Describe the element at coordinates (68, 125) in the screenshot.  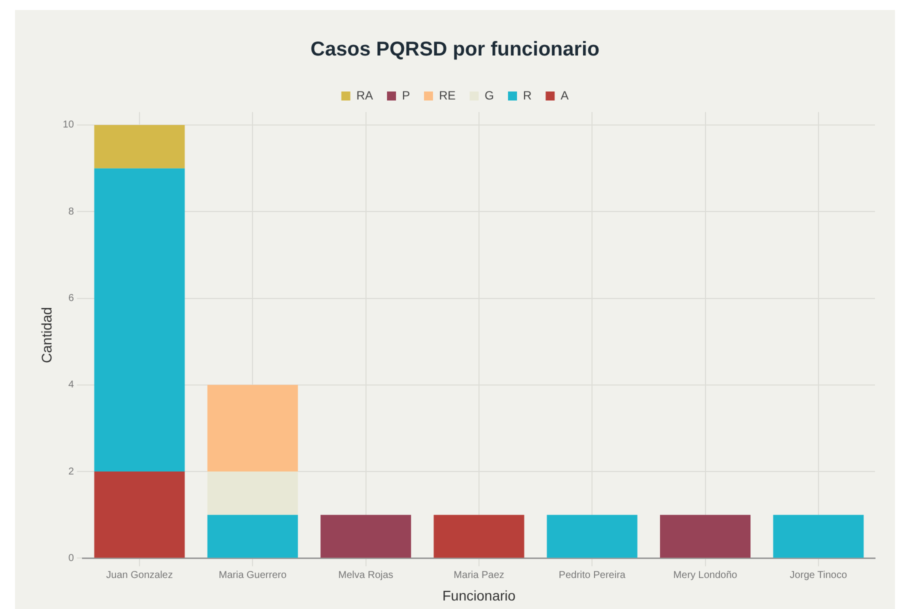
I see `y-tick-label: 10` at that location.